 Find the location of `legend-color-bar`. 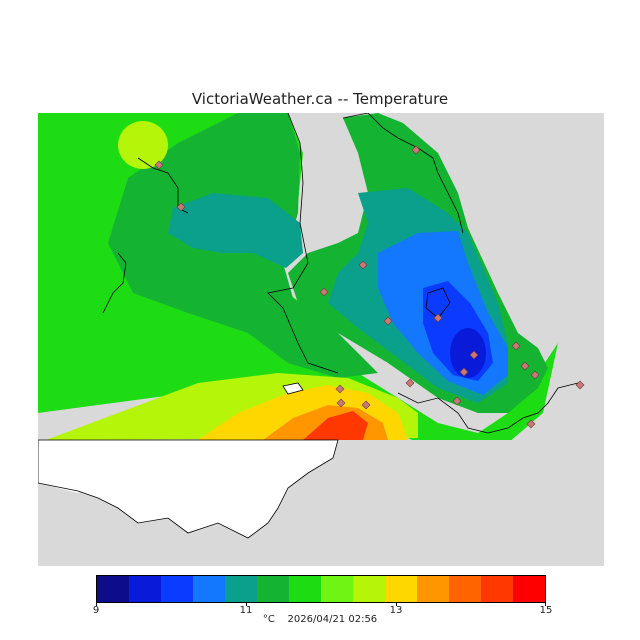

legend-color-bar is located at coordinates (321, 589).